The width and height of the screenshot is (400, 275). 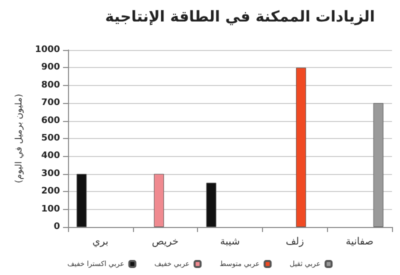 I want to click on y-tick-label: 800, so click(x=50, y=85).